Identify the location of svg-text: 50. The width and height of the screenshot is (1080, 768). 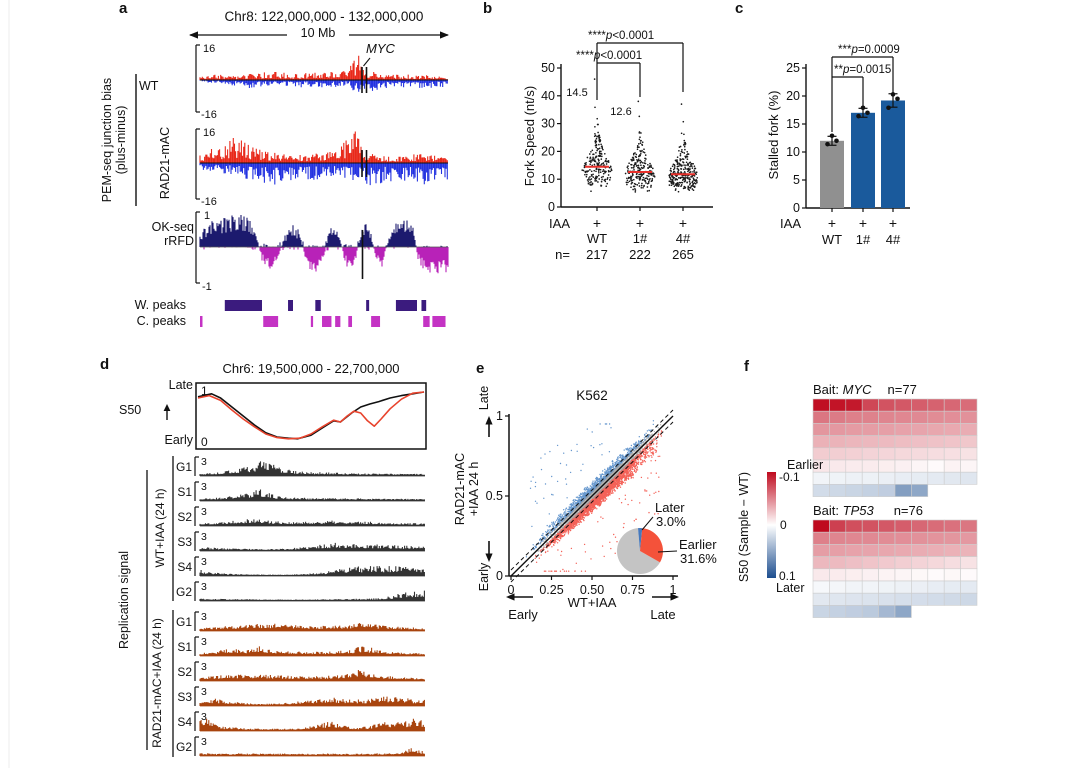
(548, 68).